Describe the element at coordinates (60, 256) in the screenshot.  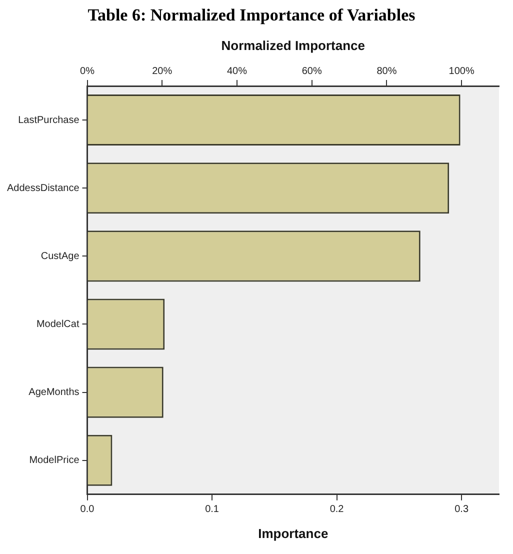
I see `y-tick-label: CustAge` at that location.